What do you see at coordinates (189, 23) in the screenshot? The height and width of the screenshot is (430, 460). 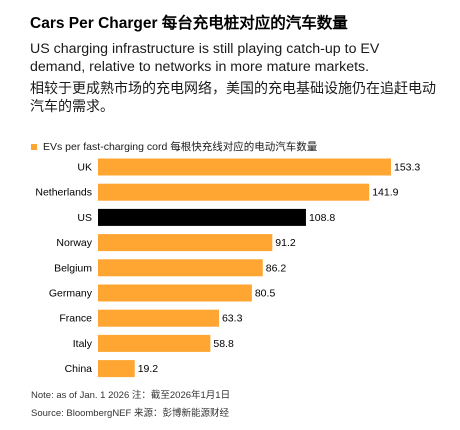 I see `chart-title: Cars Per Charger 每台充电桩对应的汽车数量` at bounding box center [189, 23].